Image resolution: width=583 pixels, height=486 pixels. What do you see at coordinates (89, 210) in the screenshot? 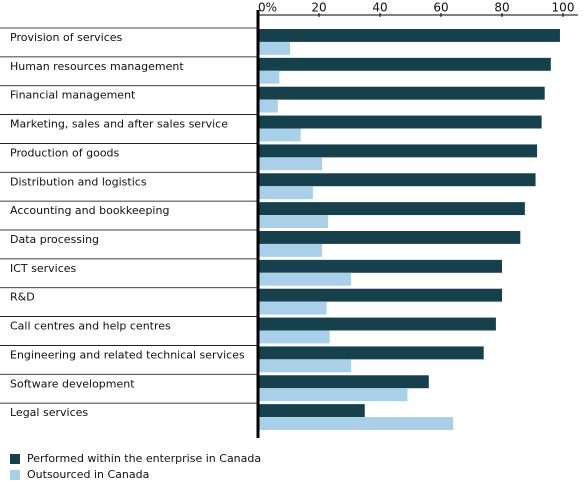
I see `category-label: Accounting and bookkeeping` at bounding box center [89, 210].